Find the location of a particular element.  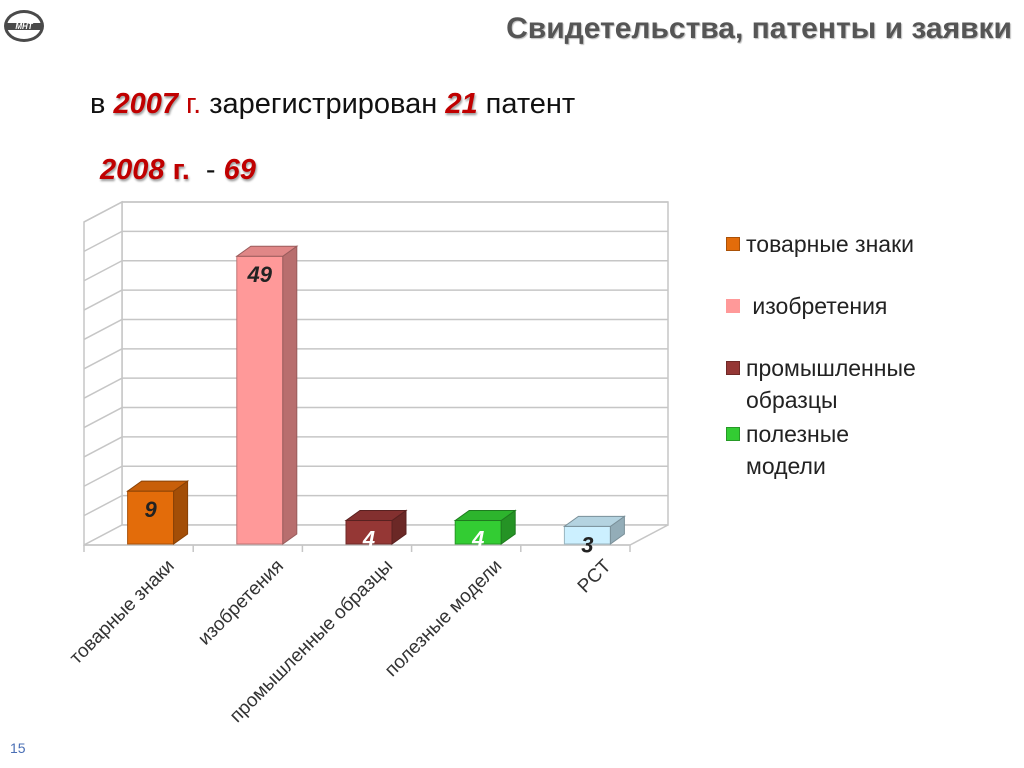

summary-2008-count: 69 is located at coordinates (239, 170).